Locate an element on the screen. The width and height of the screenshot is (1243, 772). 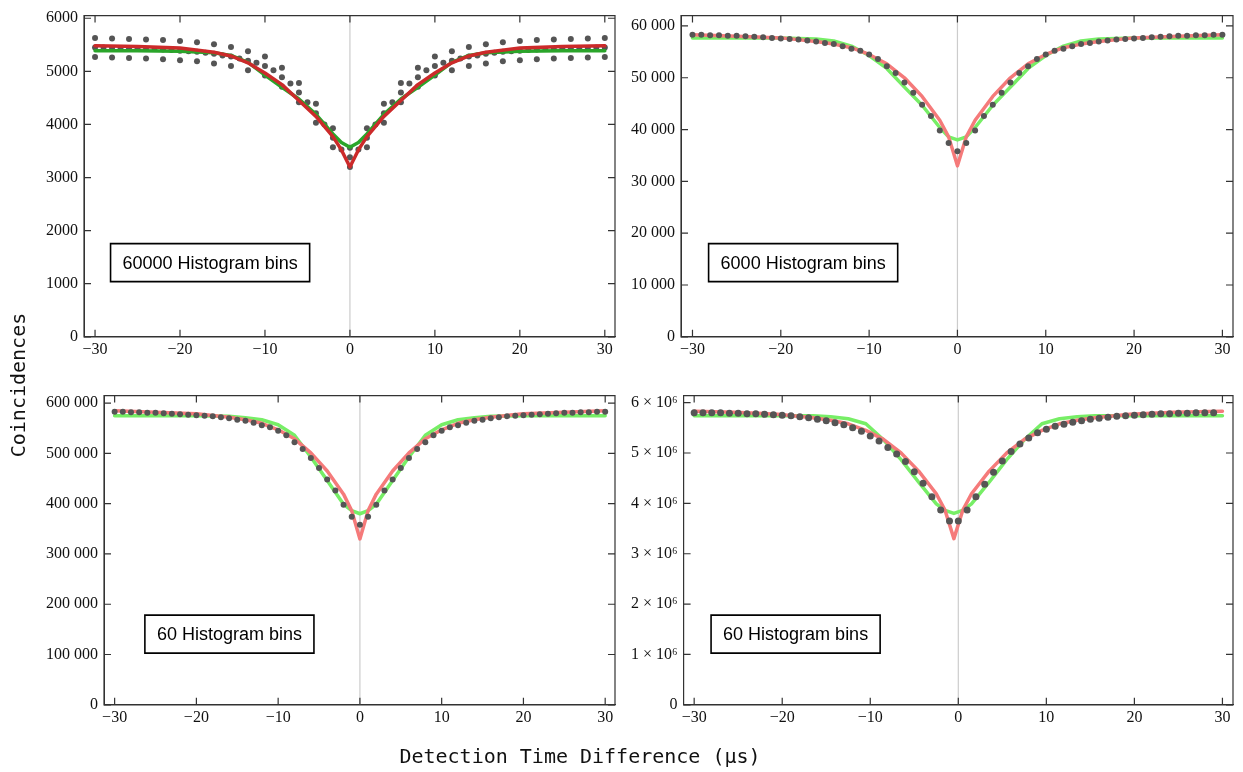
y-tick-label: 600 000 is located at coordinates (72, 402).